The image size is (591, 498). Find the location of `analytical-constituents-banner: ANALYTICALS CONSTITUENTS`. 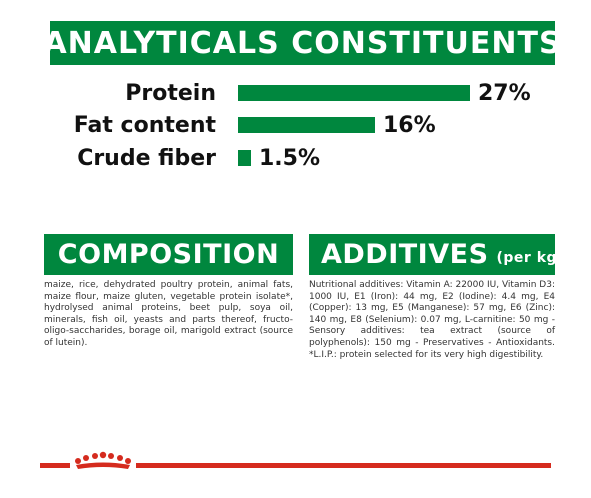

analytical-constituents-banner: ANALYTICALS CONSTITUENTS is located at coordinates (302, 43).